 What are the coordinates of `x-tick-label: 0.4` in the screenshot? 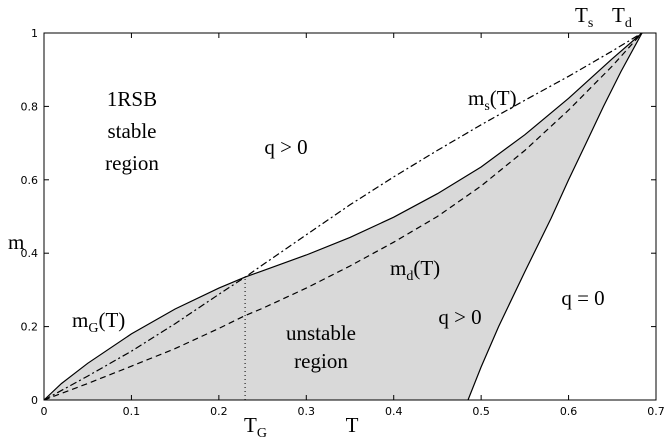 It's located at (394, 411).